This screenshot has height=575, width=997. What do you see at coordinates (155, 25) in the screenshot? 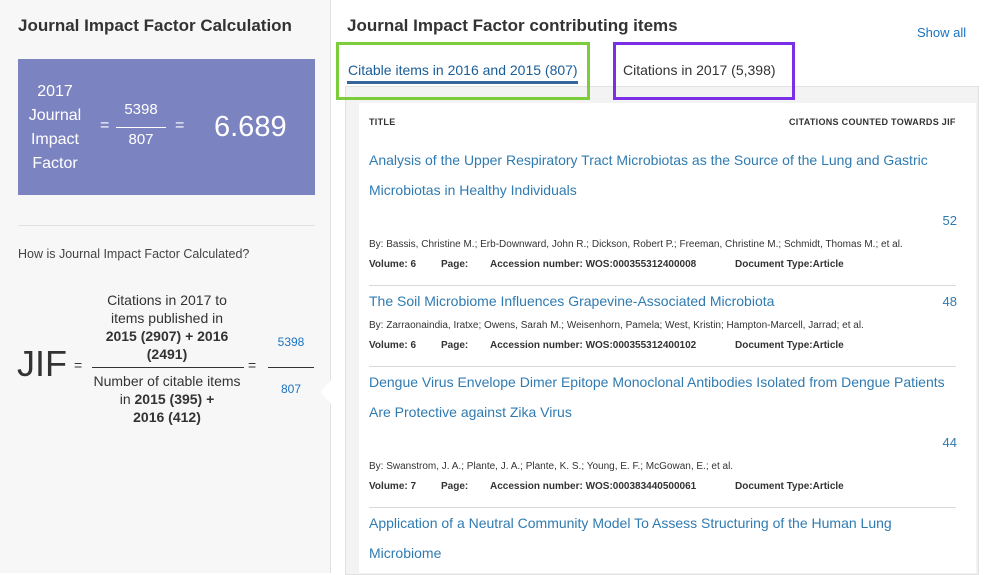
I see `panel-title: Journal Impact Factor Calculation` at bounding box center [155, 25].